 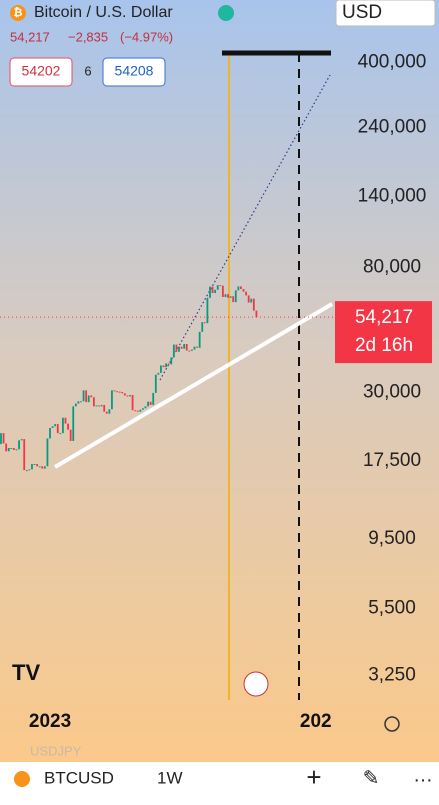 I want to click on change-pct: (−4.97%), so click(x=146, y=36).